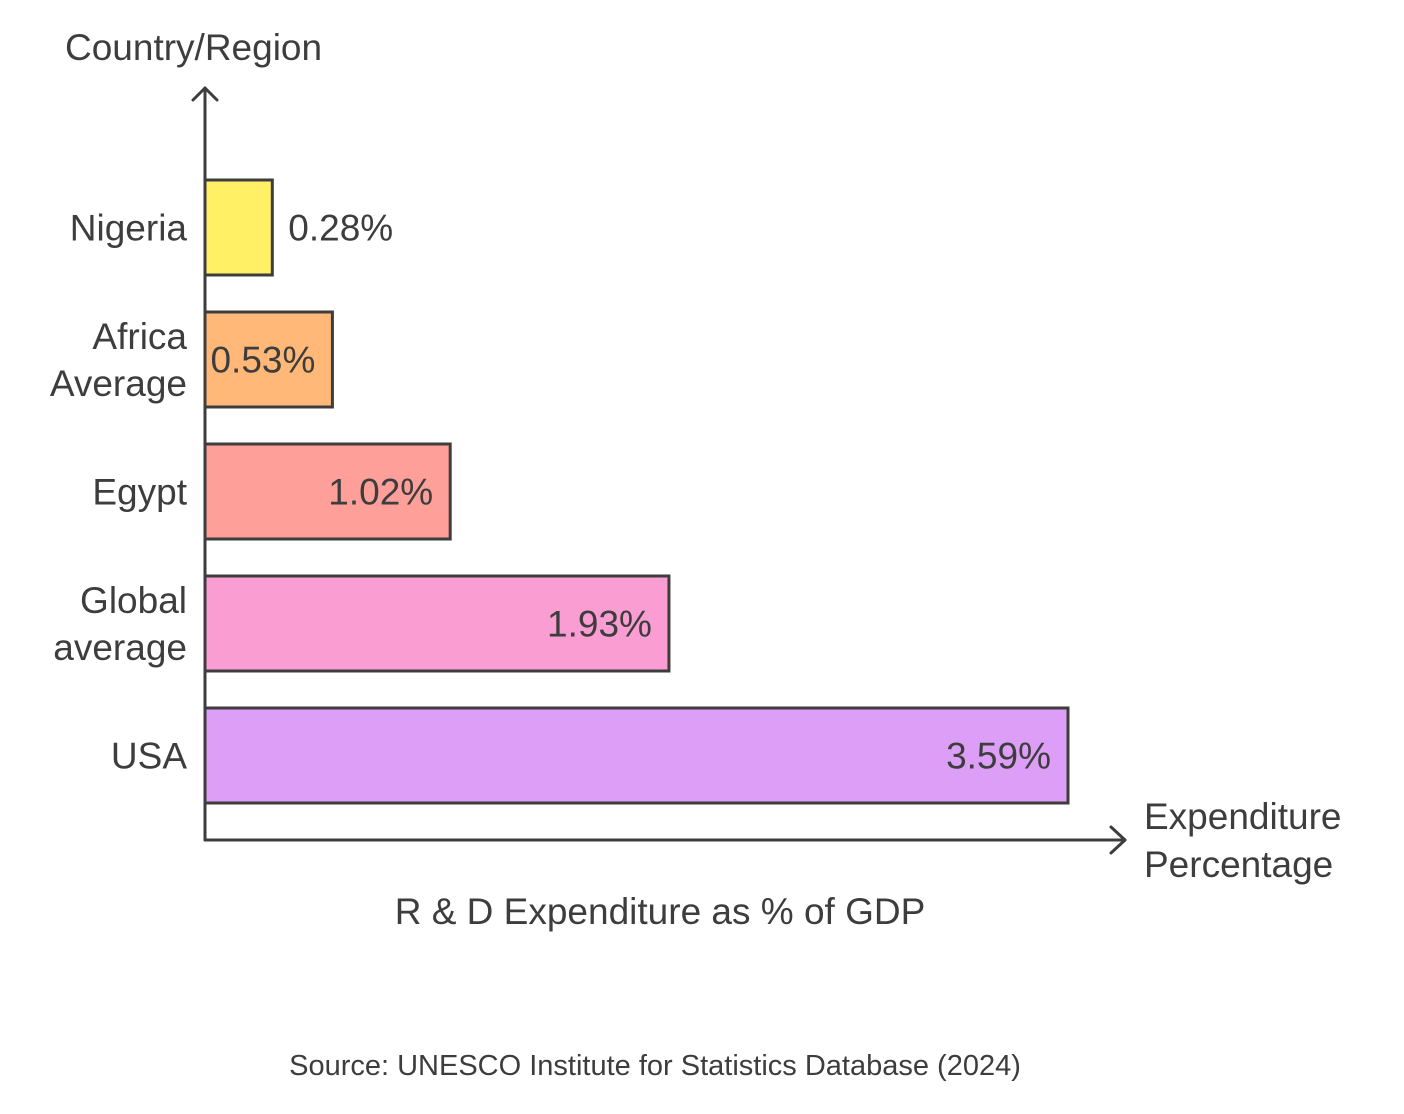 Image resolution: width=1404 pixels, height=1114 pixels. Describe the element at coordinates (636, 755) in the screenshot. I see `bar-usa` at that location.